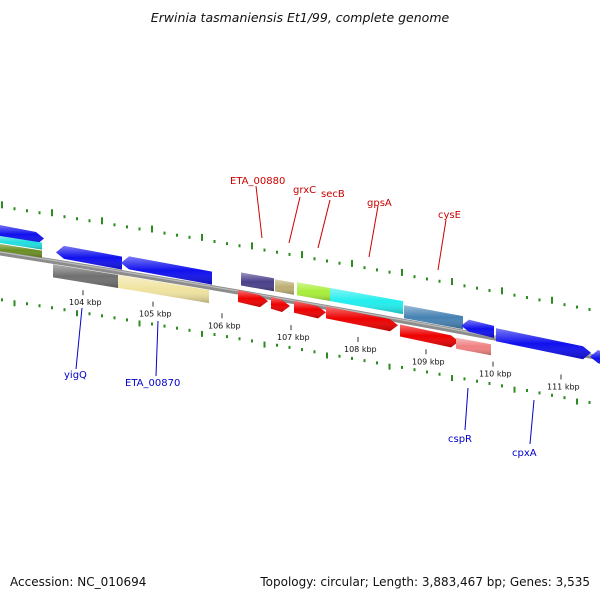 The height and width of the screenshot is (600, 600). I want to click on scale-tick-label: 111 kbp, so click(563, 387).